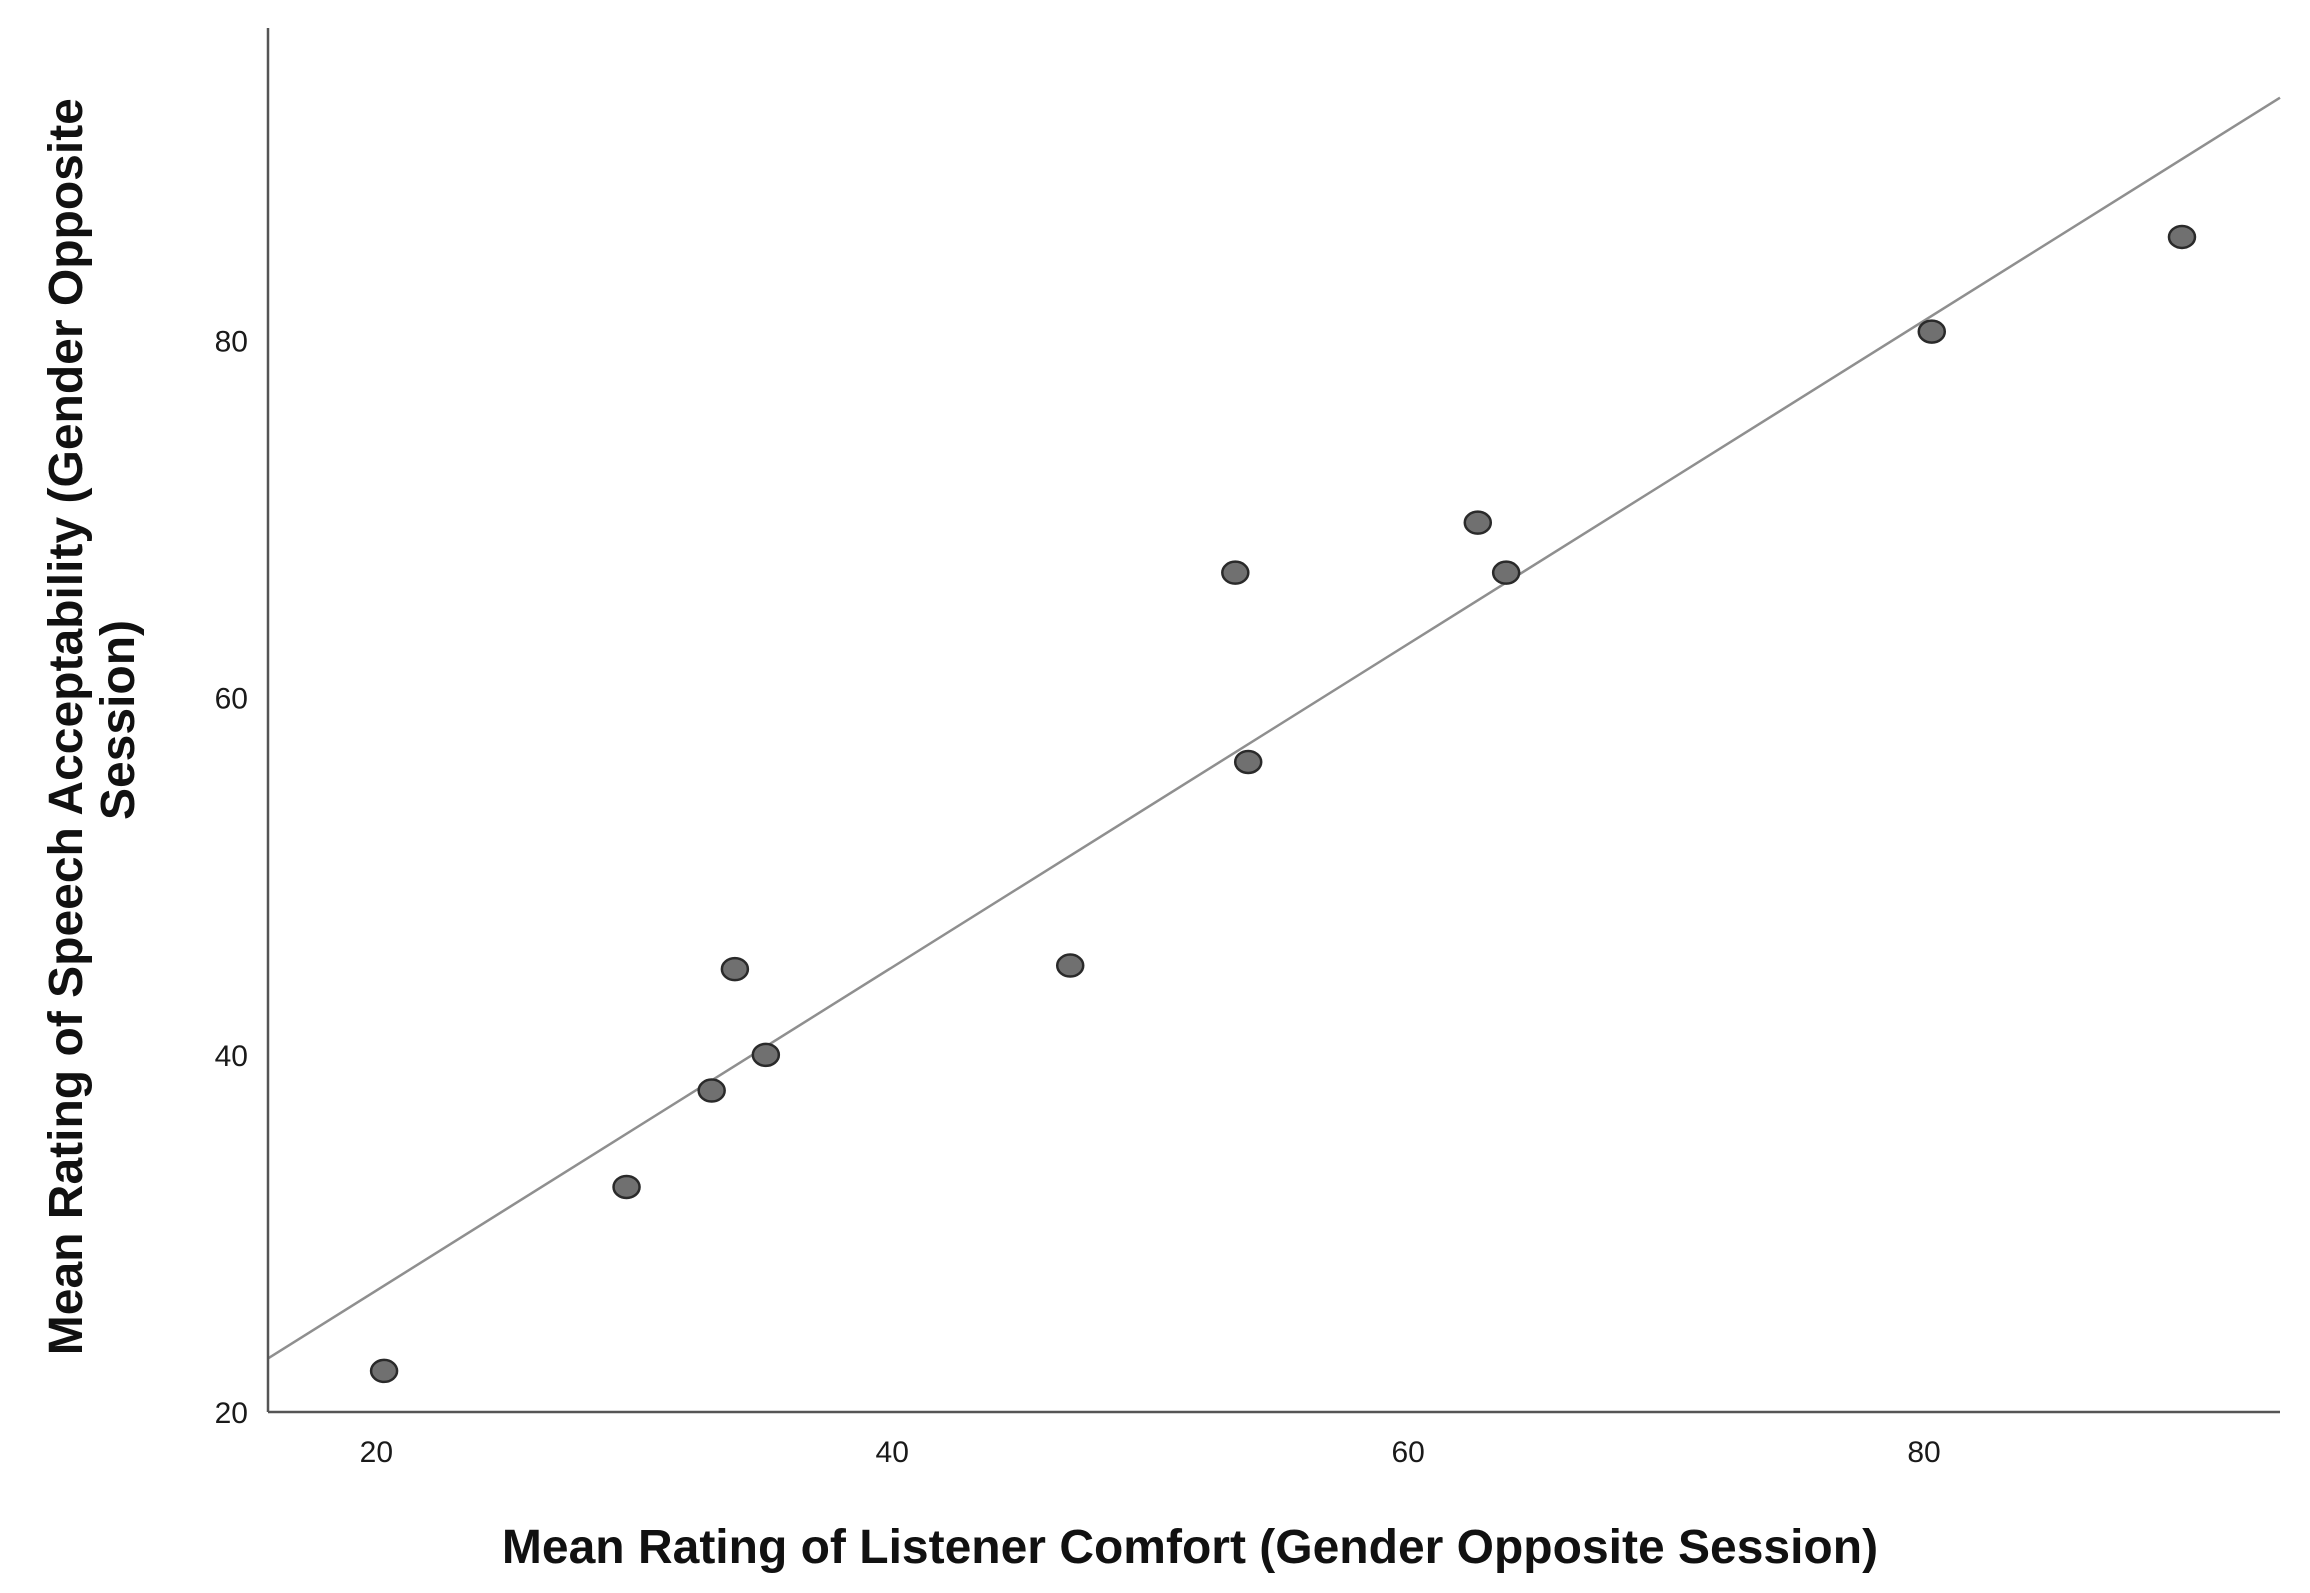 Image resolution: width=2310 pixels, height=1593 pixels. What do you see at coordinates (1923, 1452) in the screenshot?
I see `x-tick-label: 80` at bounding box center [1923, 1452].